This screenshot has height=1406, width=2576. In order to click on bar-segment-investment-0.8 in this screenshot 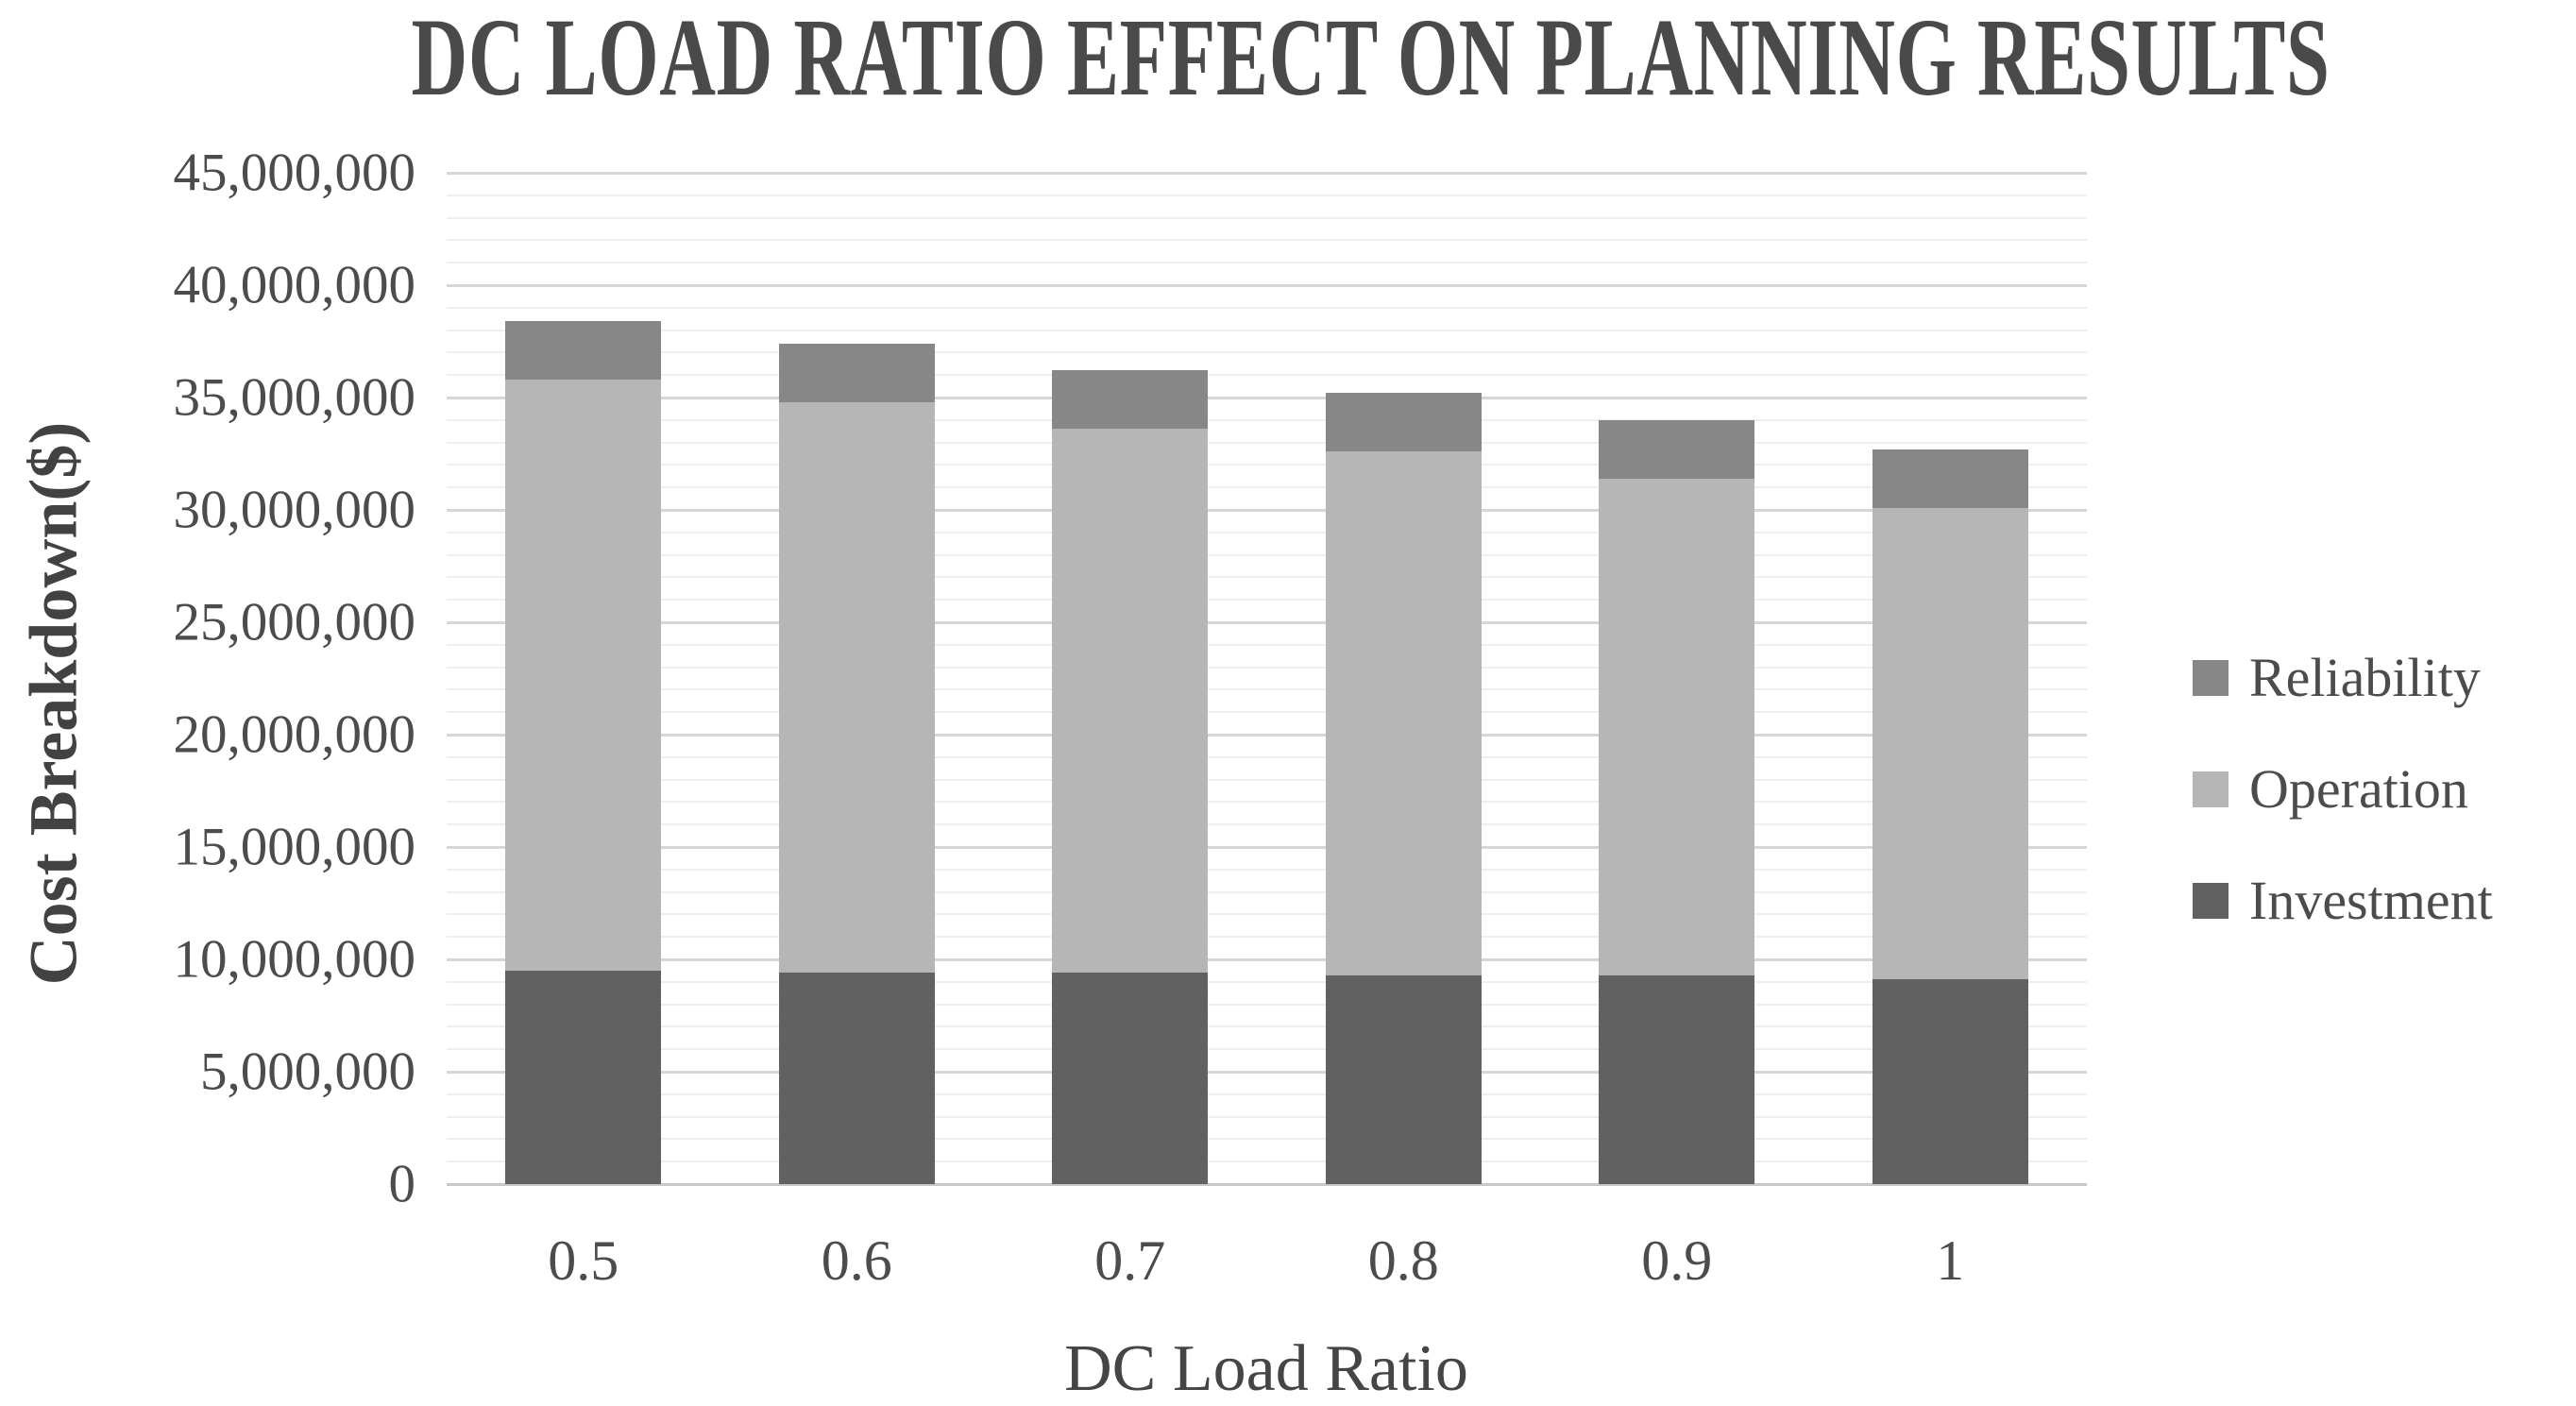, I will do `click(1403, 1079)`.